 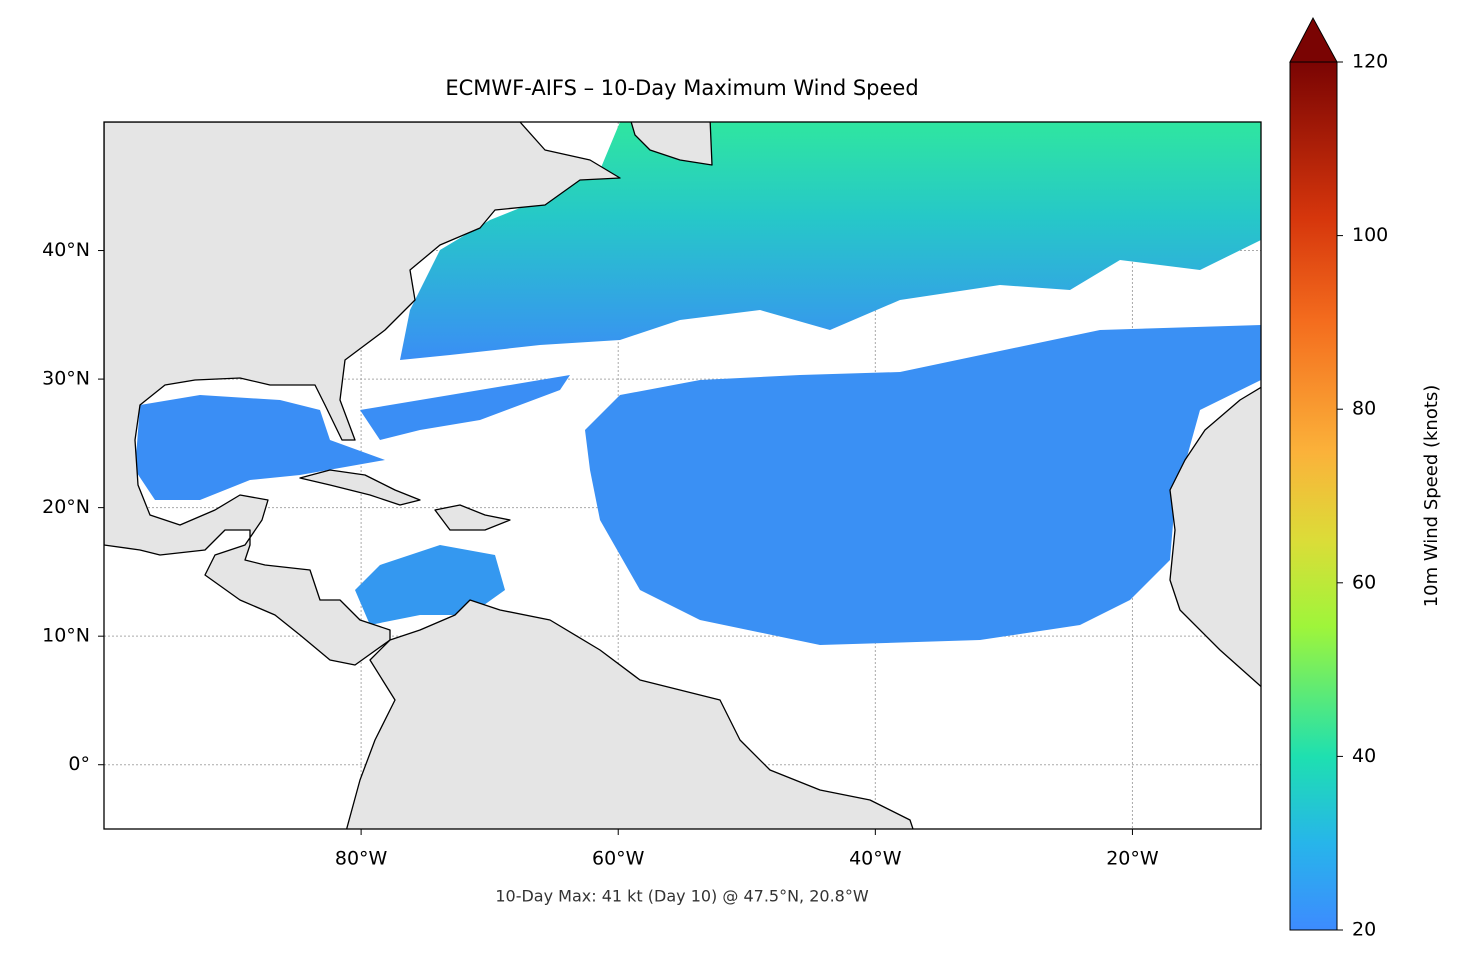 What do you see at coordinates (681, 88) in the screenshot?
I see `chart-title: ECMWF-AIFS – 10-Day Maximum Wind Speed` at bounding box center [681, 88].